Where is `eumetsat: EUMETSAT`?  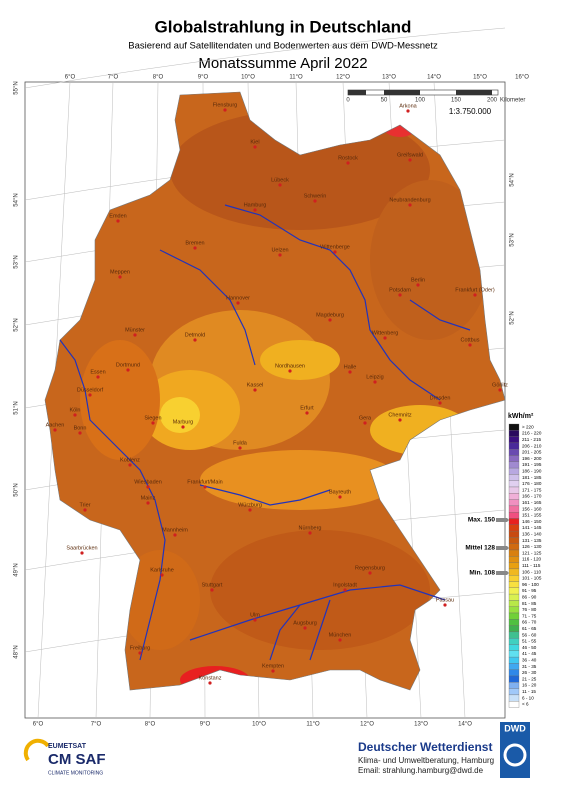 eumetsat: EUMETSAT is located at coordinates (67, 746).